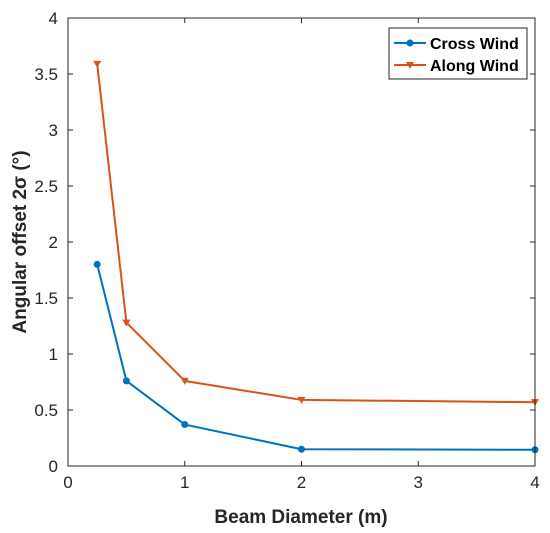 The width and height of the screenshot is (550, 533). I want to click on legend: Cross Wind Along Wind, so click(458, 53).